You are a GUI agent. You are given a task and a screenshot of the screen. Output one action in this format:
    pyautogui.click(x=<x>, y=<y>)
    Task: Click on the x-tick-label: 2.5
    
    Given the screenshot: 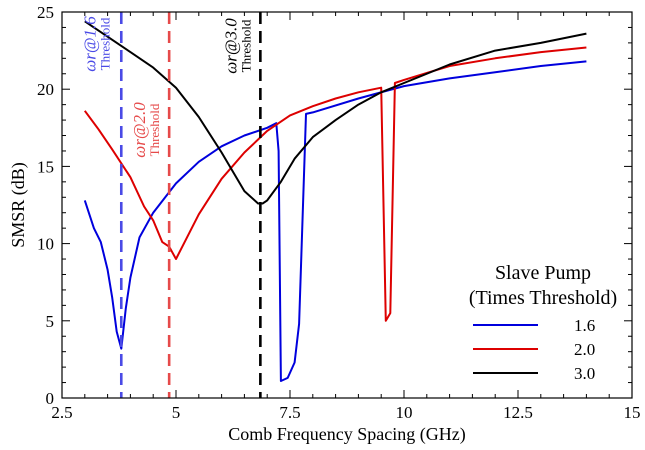 What is the action you would take?
    pyautogui.click(x=61, y=412)
    